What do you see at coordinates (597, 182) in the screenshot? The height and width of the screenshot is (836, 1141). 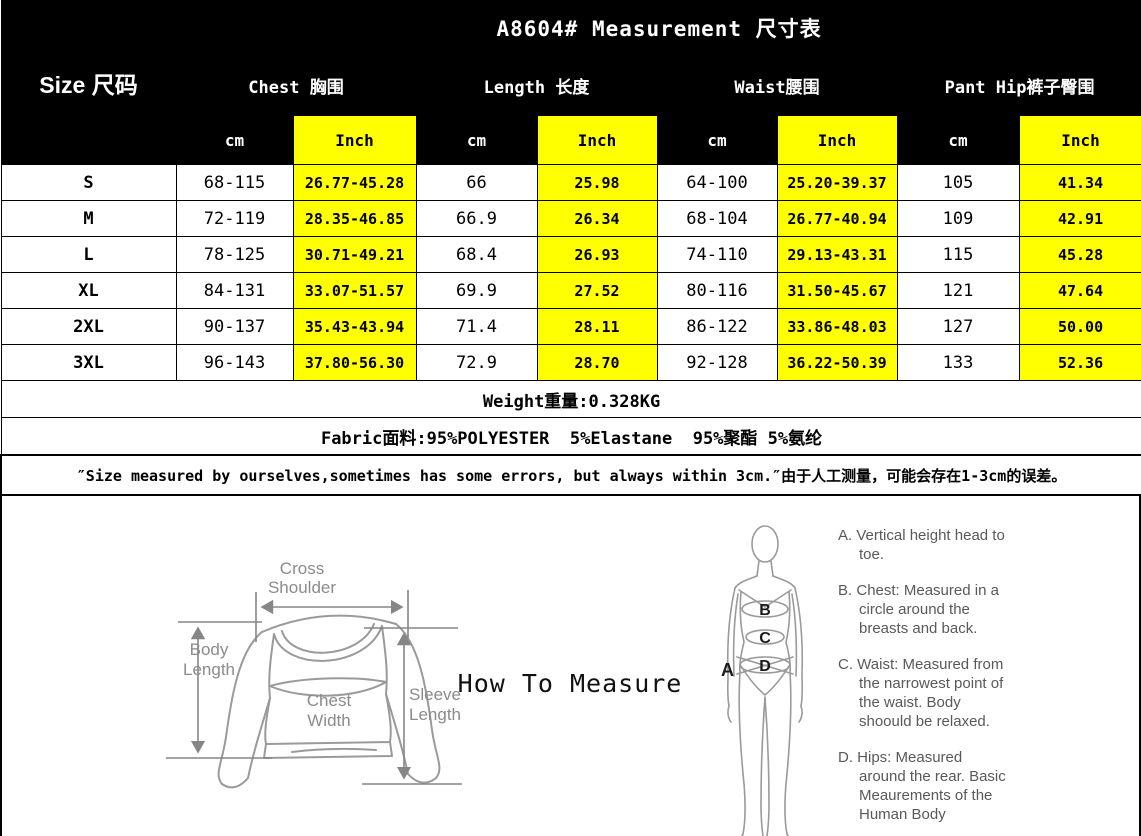 I see `length-inch-value: 25.98` at bounding box center [597, 182].